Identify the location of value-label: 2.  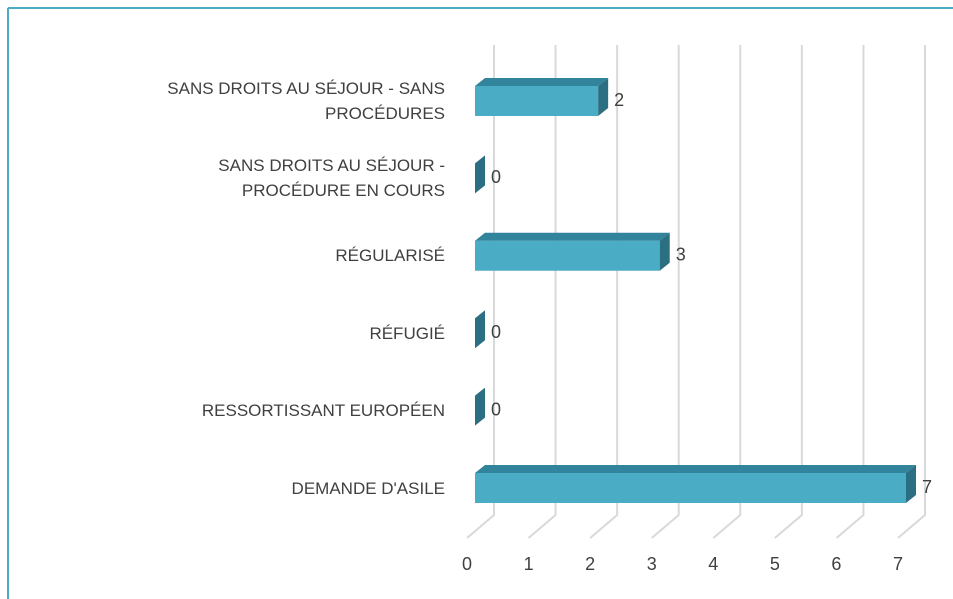
(619, 100).